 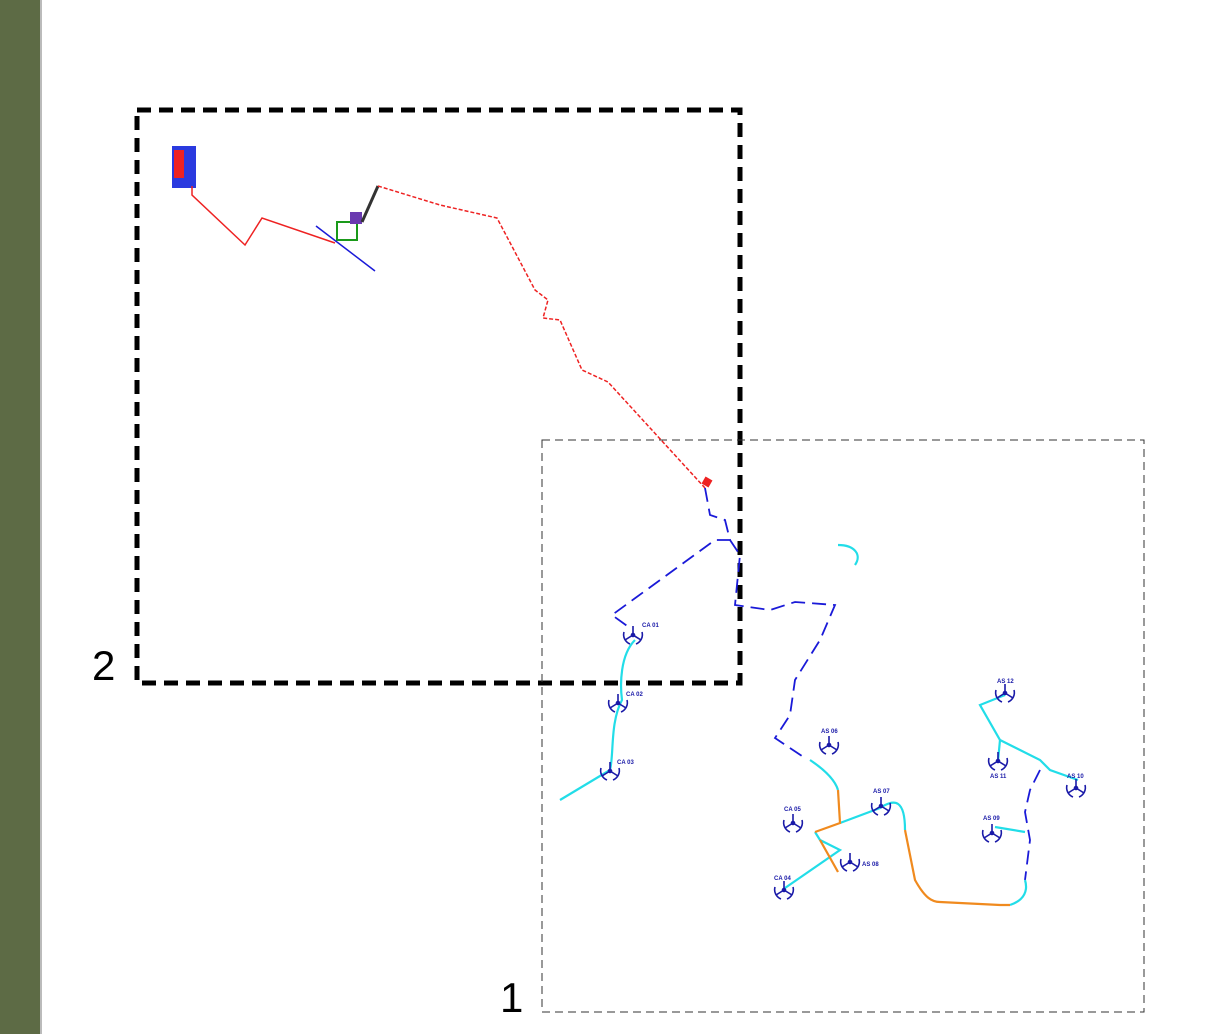 What do you see at coordinates (870, 865) in the screenshot?
I see `turbine-label: AS 08` at bounding box center [870, 865].